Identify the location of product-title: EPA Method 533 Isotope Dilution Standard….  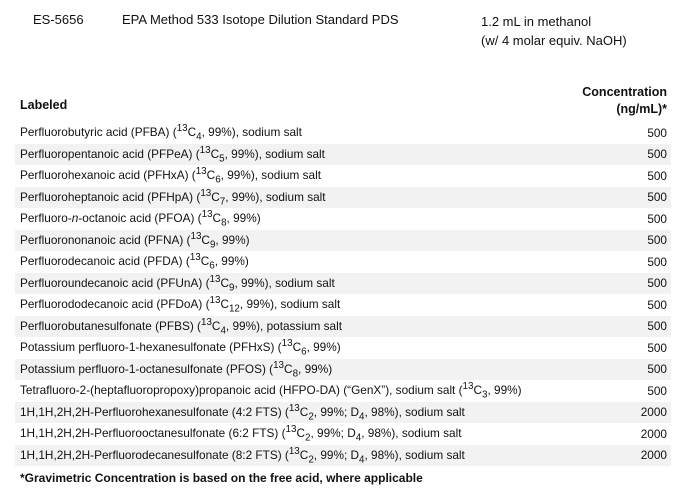
(260, 19).